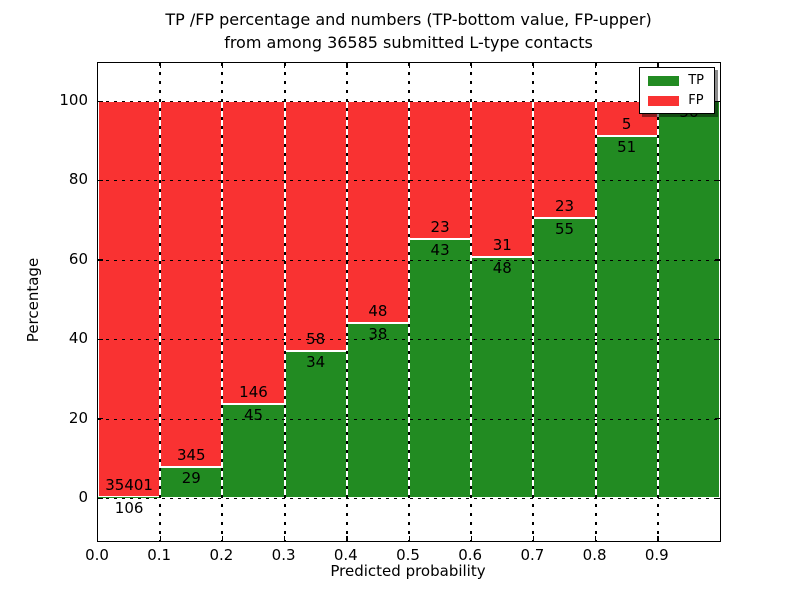  I want to click on fp-legend-swatch, so click(664, 100).